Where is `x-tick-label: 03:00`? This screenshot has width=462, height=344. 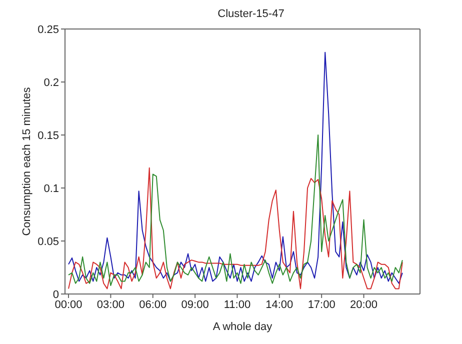 x-tick-label: 03:00 is located at coordinates (110, 304).